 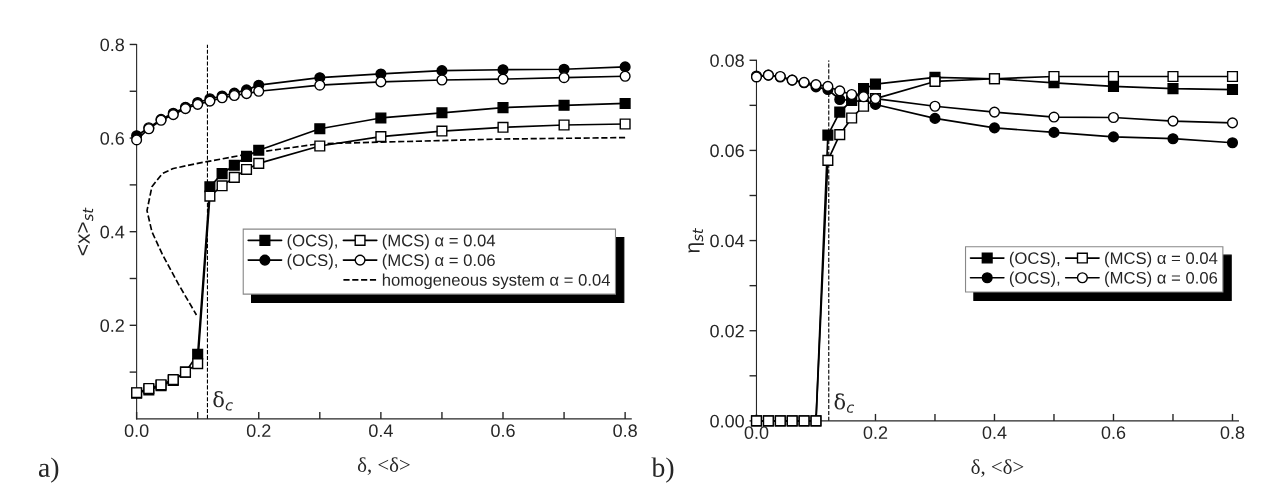 What do you see at coordinates (112, 138) in the screenshot?
I see `y-tick-label: 0.6` at bounding box center [112, 138].